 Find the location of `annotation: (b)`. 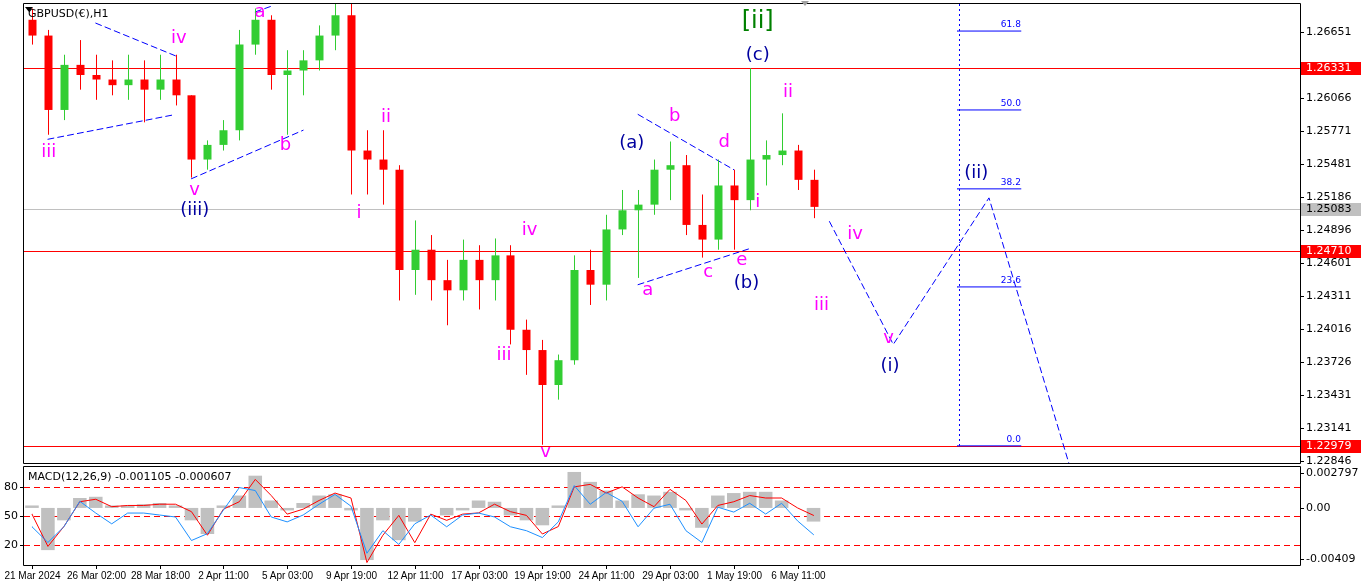

annotation: (b) is located at coordinates (746, 281).